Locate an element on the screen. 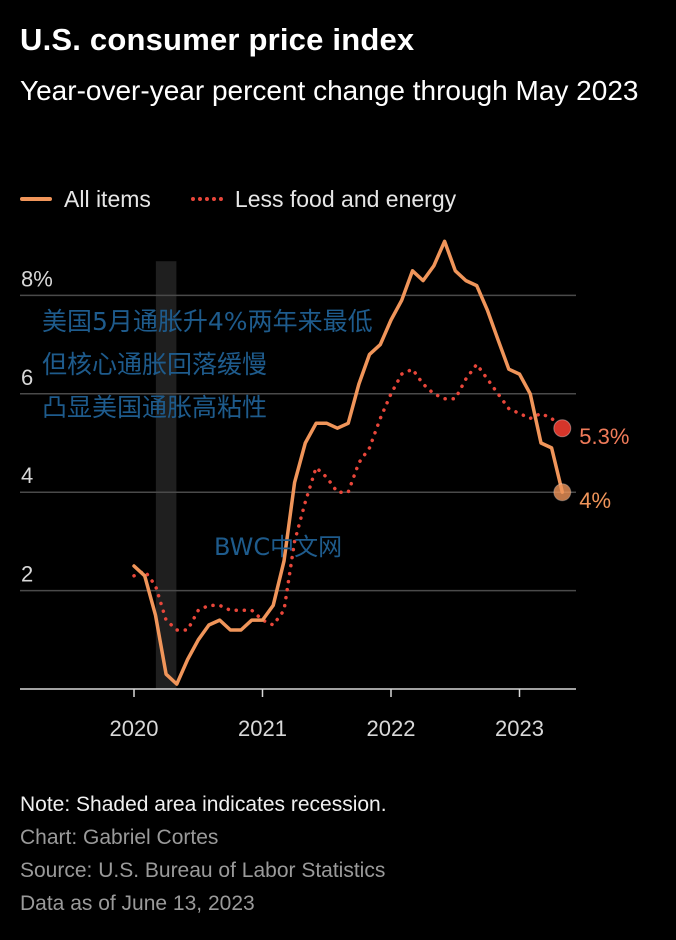 The image size is (676, 940). watermark-headline: 美国5月通胀升4%两年来最低 但核心通胀回落缓慢 凸显美国通胀高粘性 is located at coordinates (207, 364).